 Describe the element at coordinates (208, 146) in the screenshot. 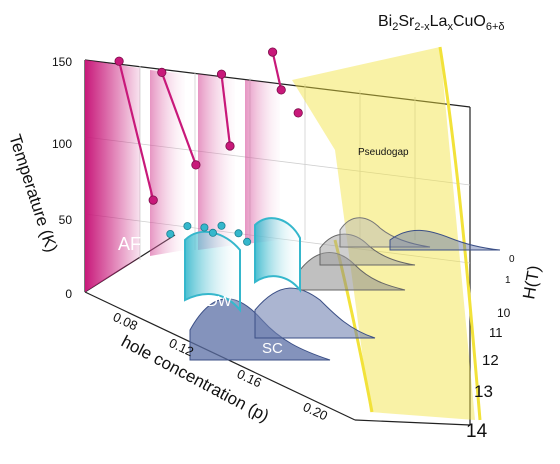

I see `data-marks` at that location.